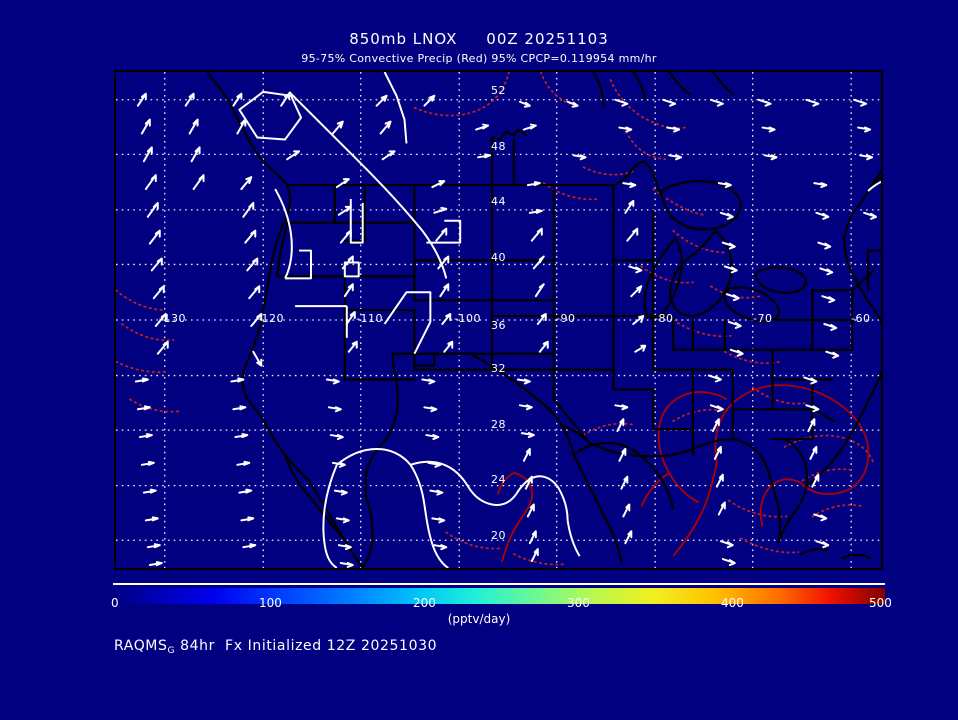 The image size is (958, 720). What do you see at coordinates (479, 619) in the screenshot?
I see `colorbar-unit-label: (pptv/day)` at bounding box center [479, 619].